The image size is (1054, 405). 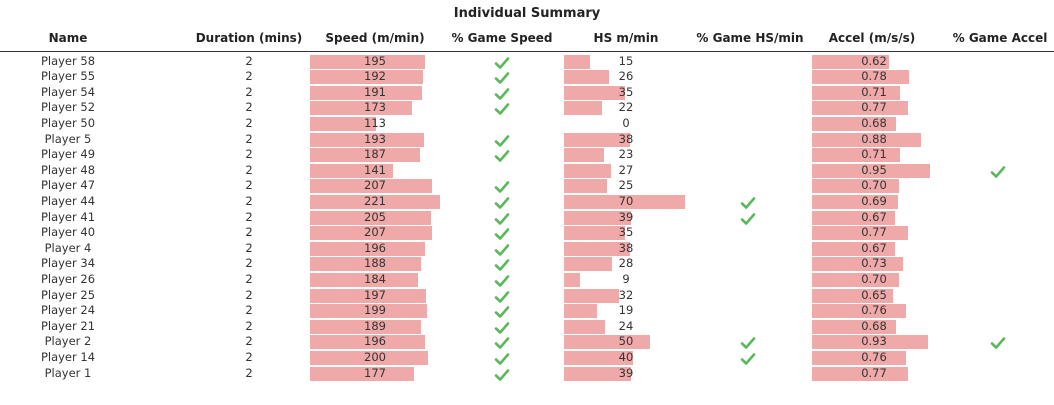 What do you see at coordinates (527, 358) in the screenshot?
I see `table-row: Player 14 2 200 40 0.76` at bounding box center [527, 358].